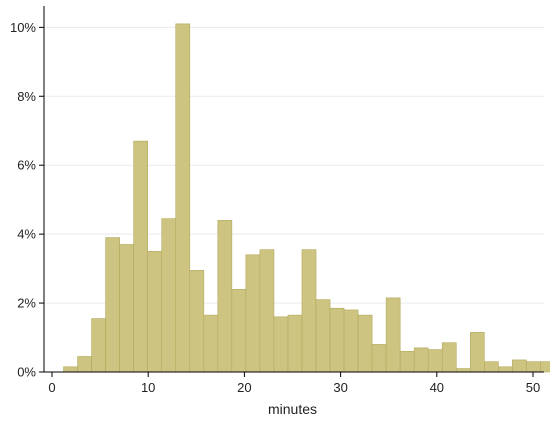  What do you see at coordinates (26, 372) in the screenshot?
I see `y-tick-label-0: 0%` at bounding box center [26, 372].